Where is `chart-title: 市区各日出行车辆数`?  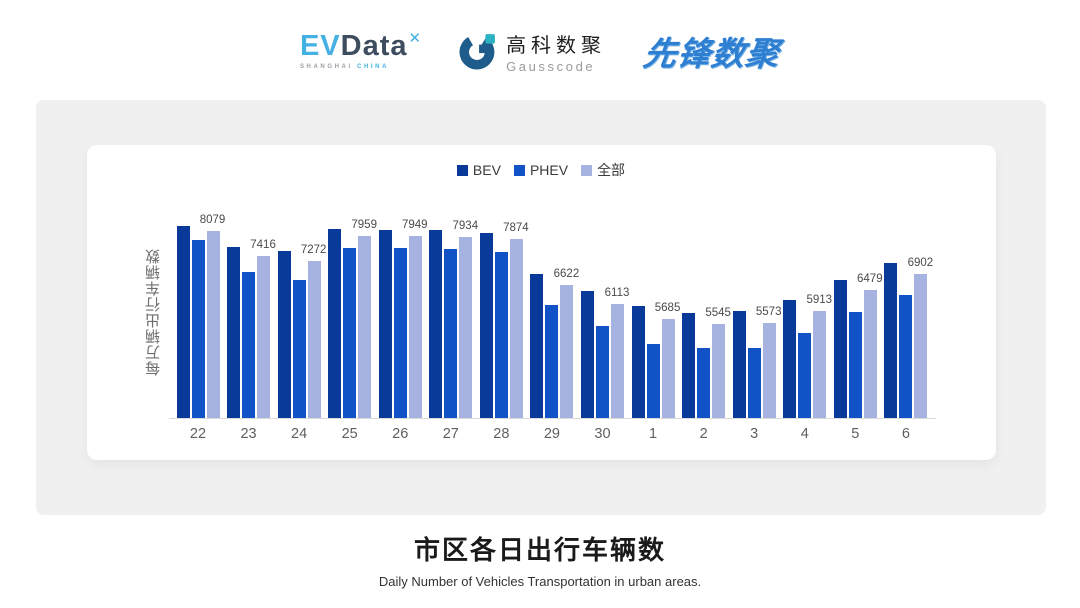 chart-title: 市区各日出行车辆数 is located at coordinates (539, 550).